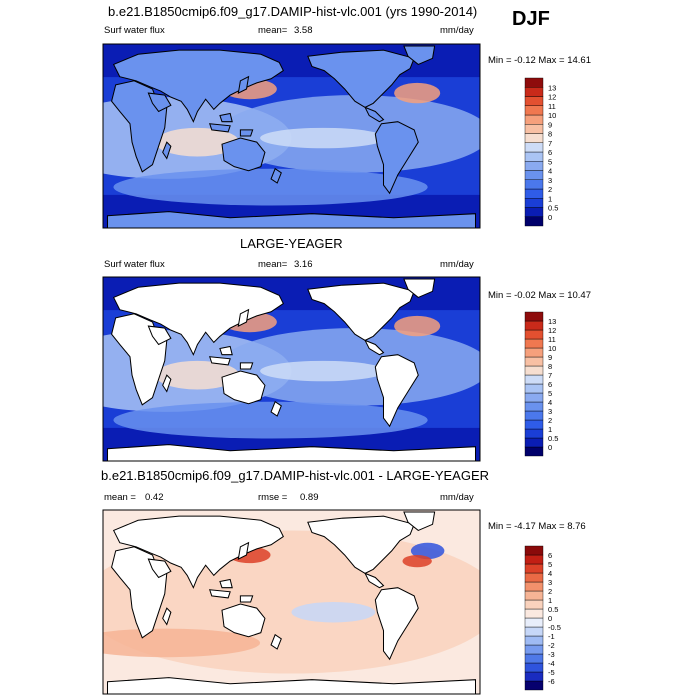 Image resolution: width=700 pixels, height=700 pixels. I want to click on panel2-variable: Surf water flux, so click(134, 264).